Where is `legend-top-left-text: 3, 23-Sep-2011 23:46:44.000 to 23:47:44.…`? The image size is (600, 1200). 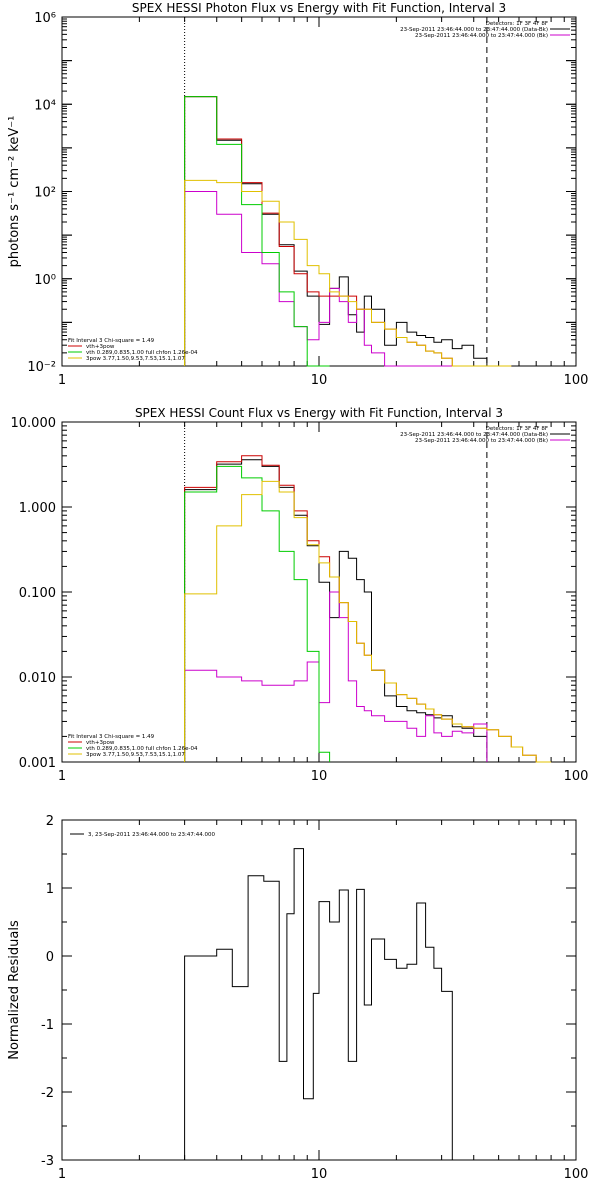 legend-top-left-text: 3, 23-Sep-2011 23:46:44.000 to 23:47:44.… is located at coordinates (151, 835).